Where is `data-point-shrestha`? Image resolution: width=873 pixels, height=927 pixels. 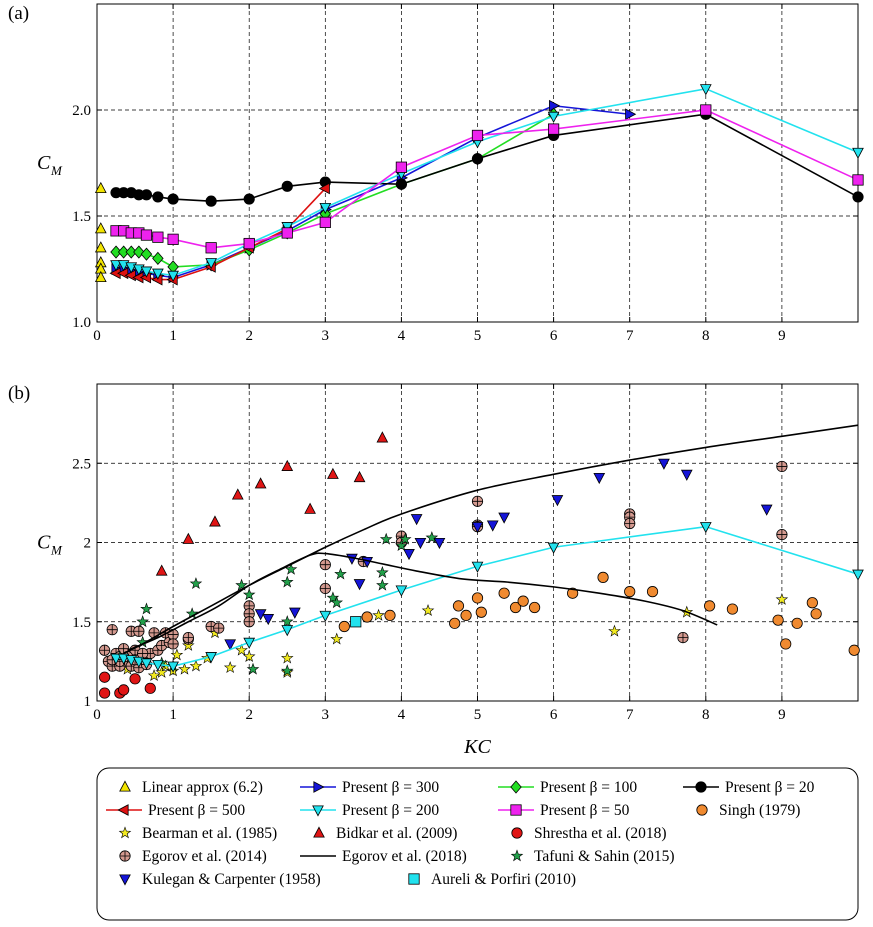 data-point-shrestha is located at coordinates (135, 679).